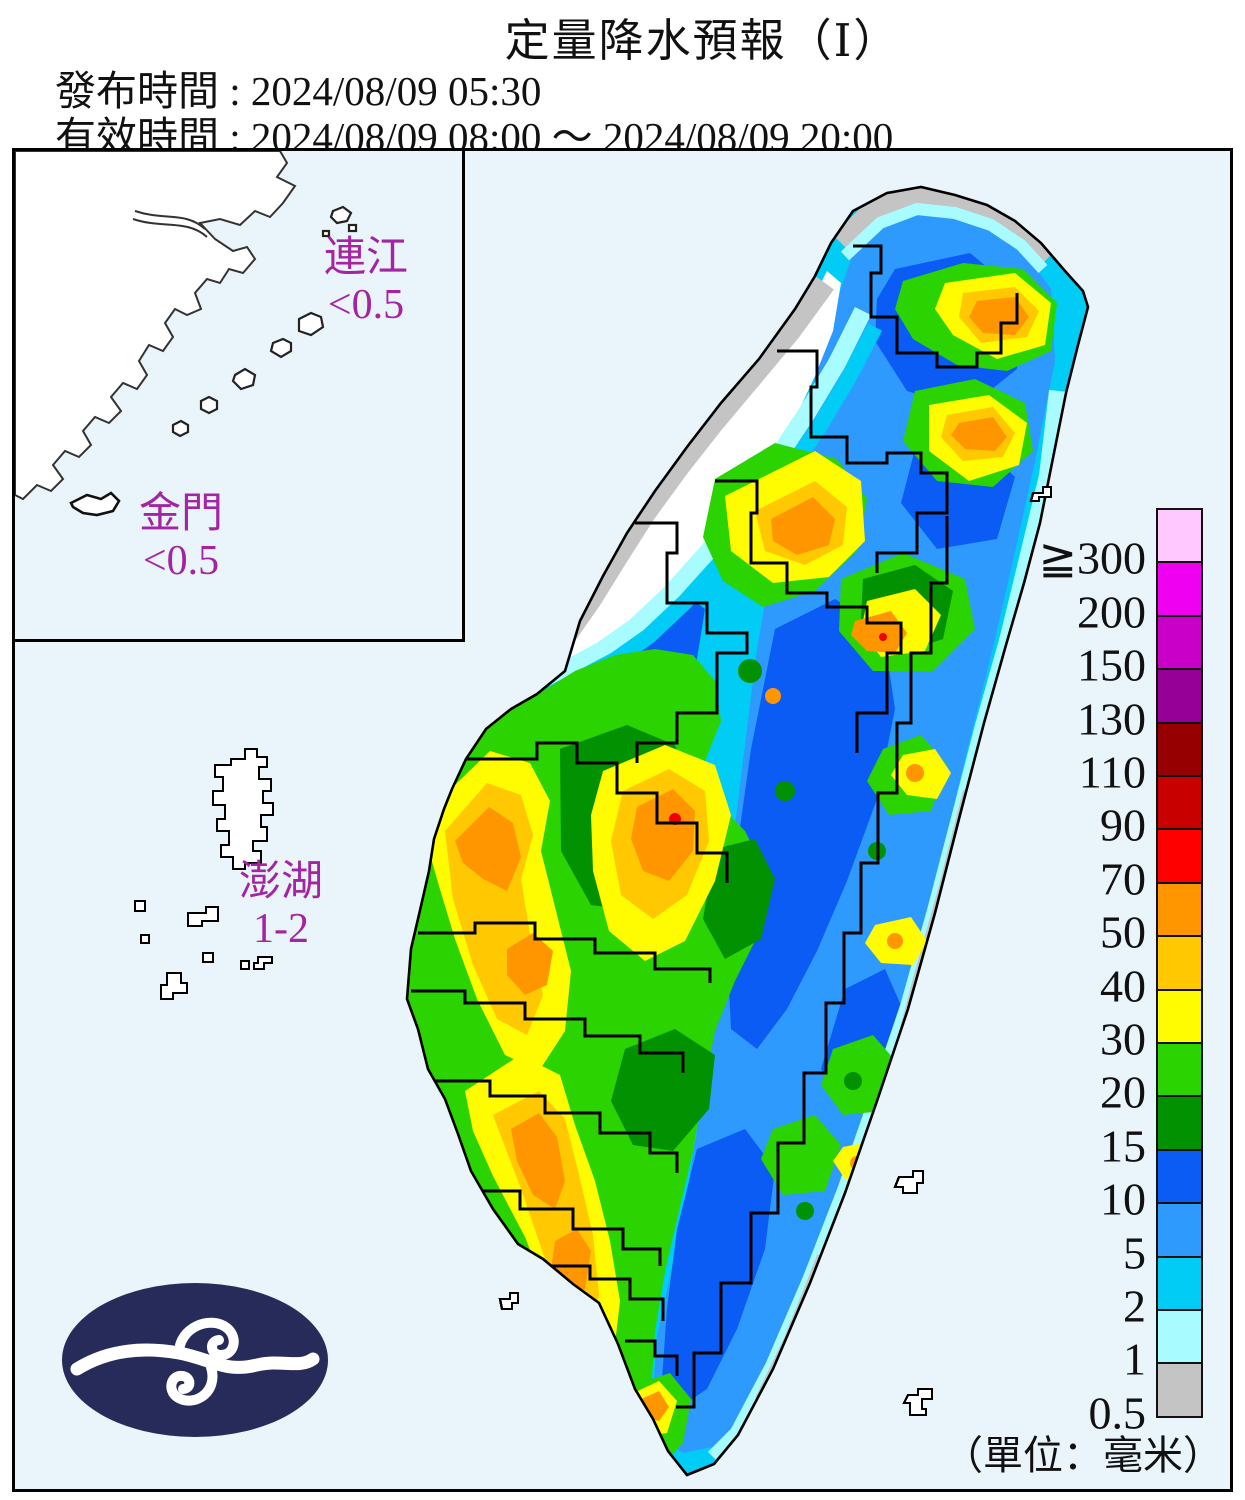 The height and width of the screenshot is (1500, 1245). What do you see at coordinates (1123, 932) in the screenshot?
I see `legend-label: 50` at bounding box center [1123, 932].